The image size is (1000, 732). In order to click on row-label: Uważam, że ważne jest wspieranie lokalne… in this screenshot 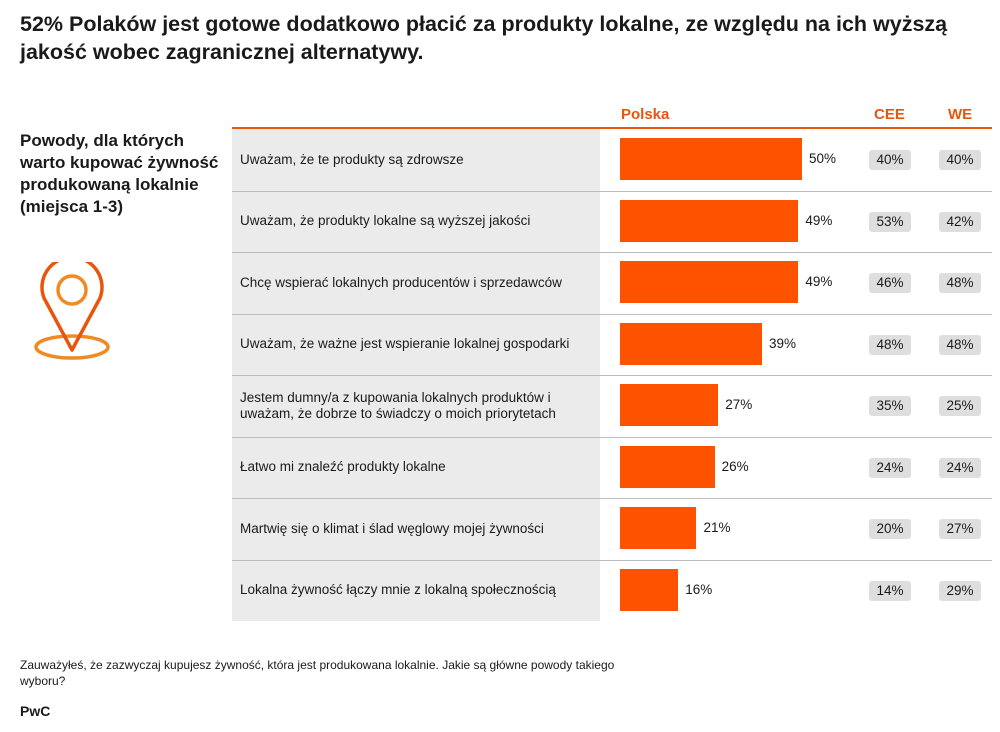, I will do `click(405, 344)`.